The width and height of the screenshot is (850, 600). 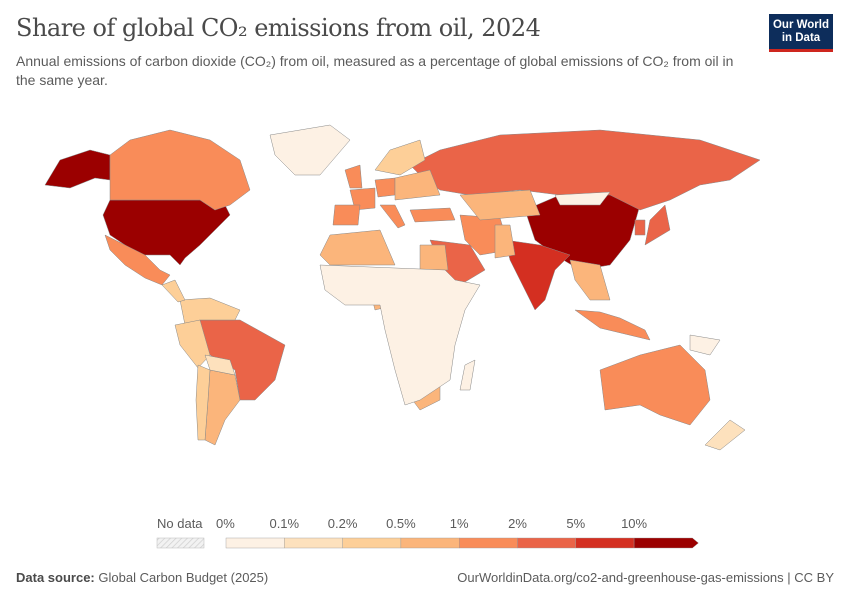 I want to click on country-central-america: Central America, so click(x=173, y=291).